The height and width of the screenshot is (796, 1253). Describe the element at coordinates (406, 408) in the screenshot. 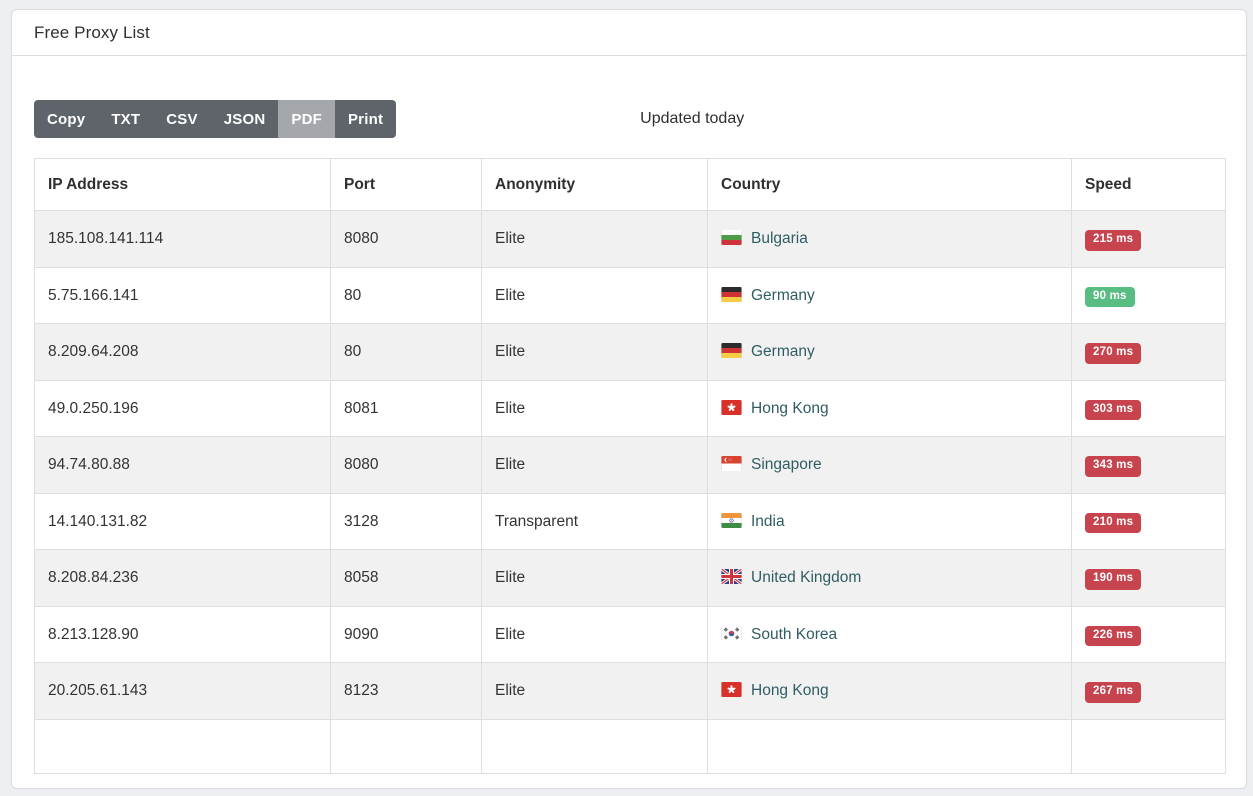

I see `port-cell: 8081` at that location.